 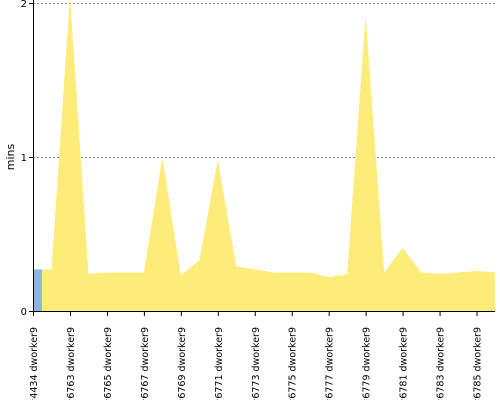 What do you see at coordinates (441, 363) in the screenshot?
I see `x-tick-label: #6783 dworker9` at bounding box center [441, 363].